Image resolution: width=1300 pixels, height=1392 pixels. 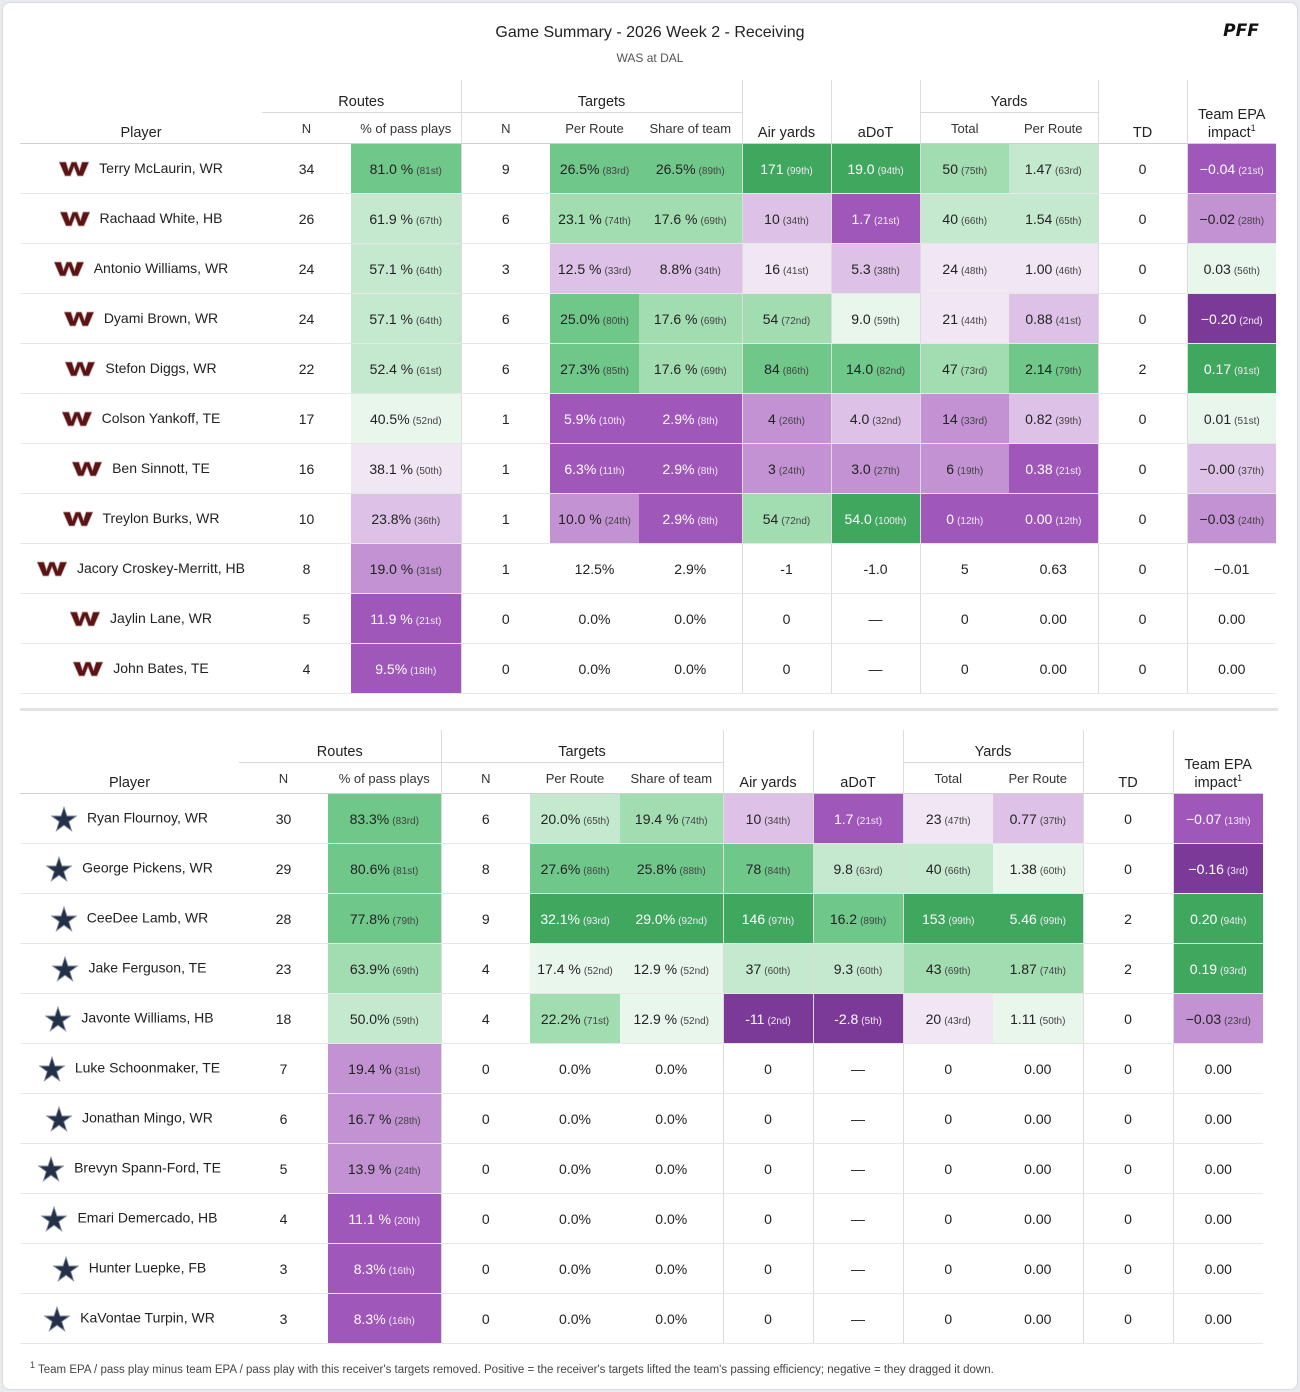 I want to click on routes-pct-header: % of pass plays, so click(x=406, y=128).